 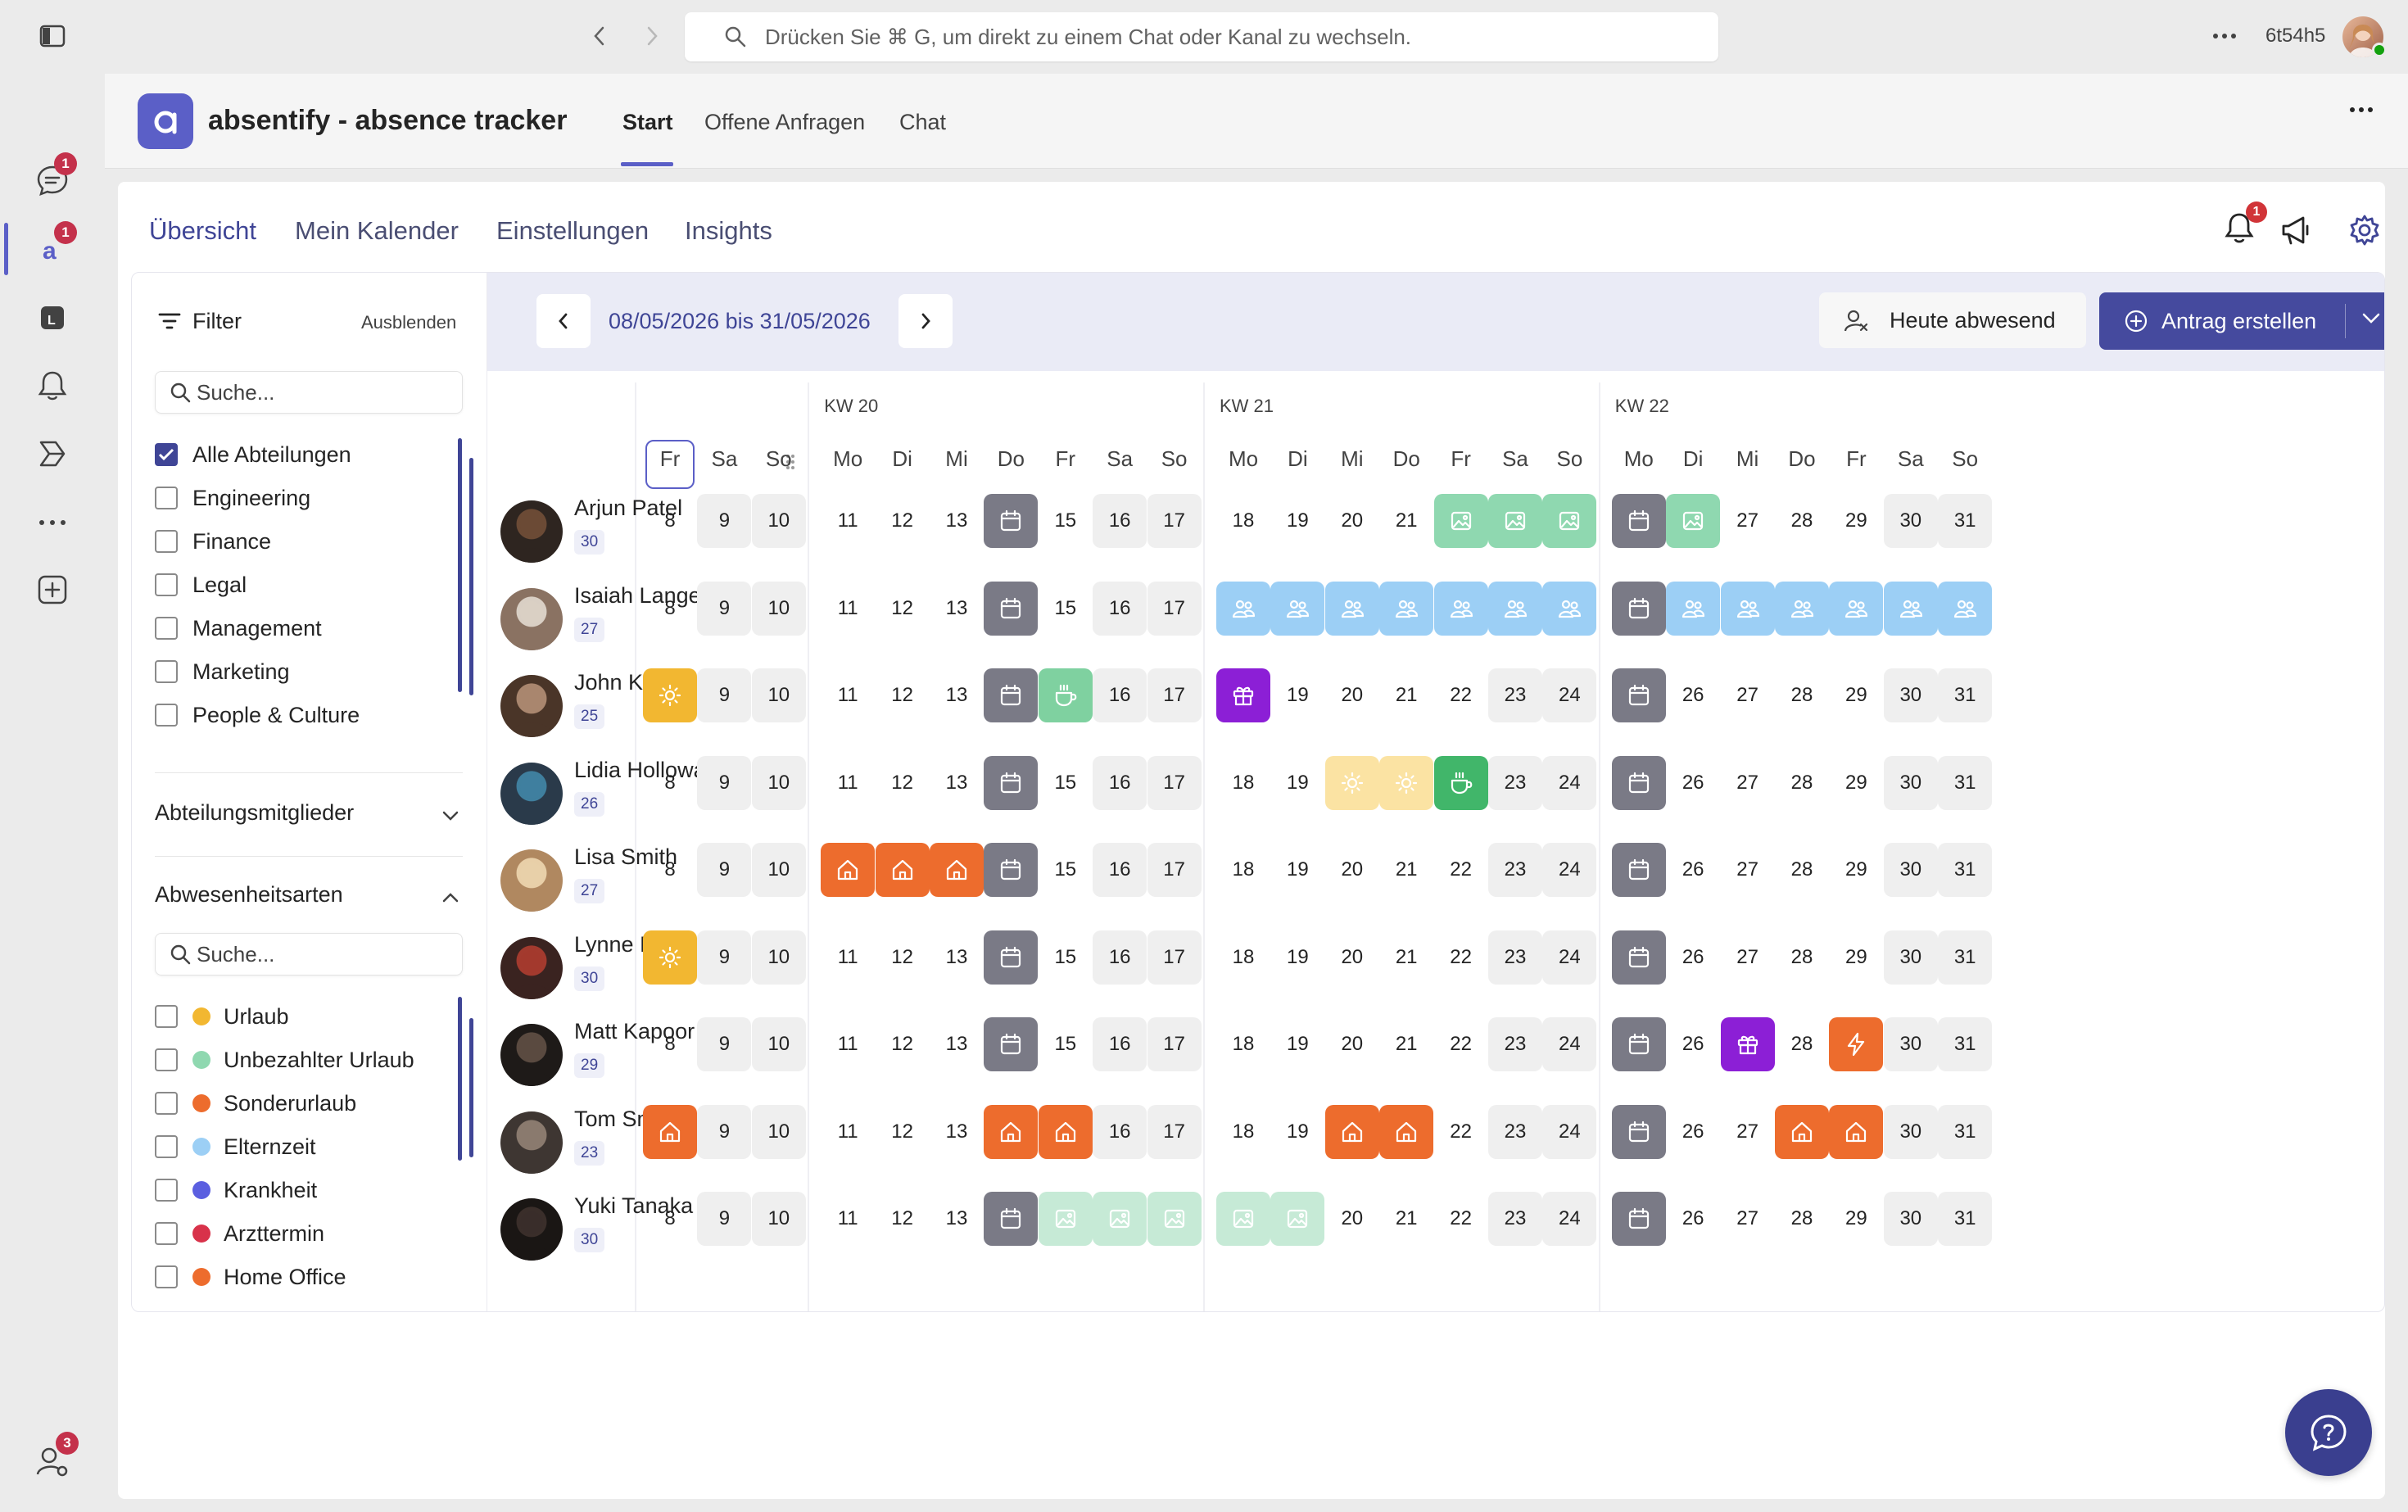 What do you see at coordinates (238, 628) in the screenshot?
I see `department-filter-item: Management` at bounding box center [238, 628].